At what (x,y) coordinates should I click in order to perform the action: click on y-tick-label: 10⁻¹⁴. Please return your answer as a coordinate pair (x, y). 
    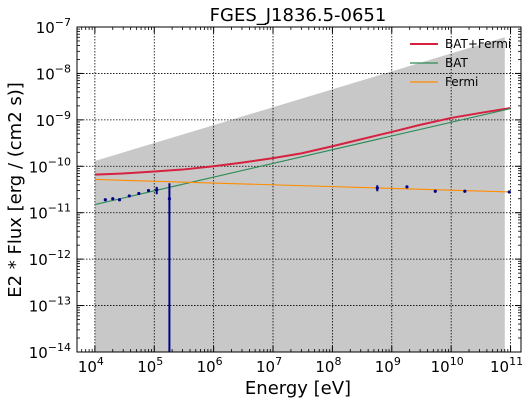
    Looking at the image, I should click on (50, 351).